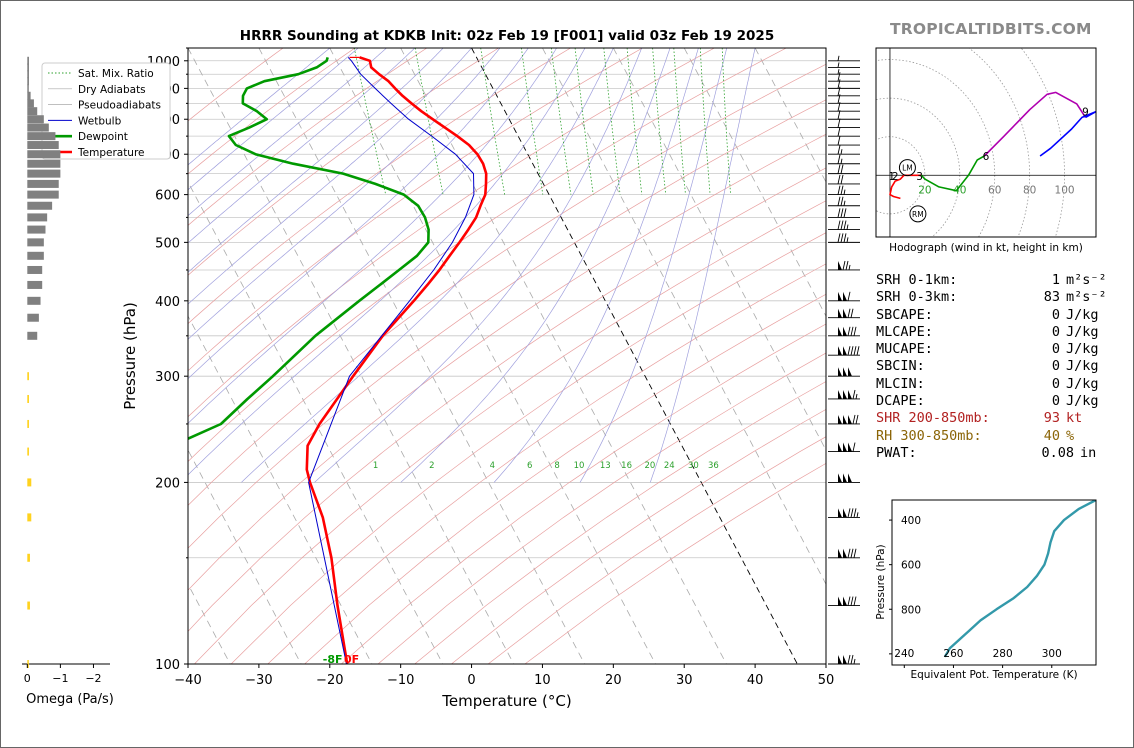  I want to click on series-dewpoint-line, so click(309, 248).